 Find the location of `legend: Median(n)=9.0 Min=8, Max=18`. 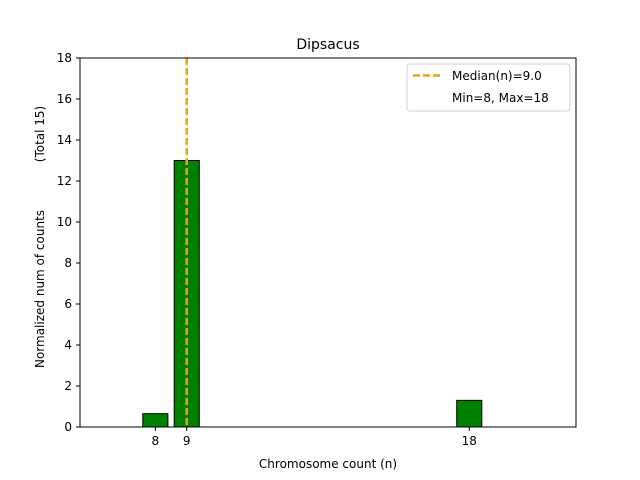

legend: Median(n)=9.0 Min=8, Max=18 is located at coordinates (488, 87).